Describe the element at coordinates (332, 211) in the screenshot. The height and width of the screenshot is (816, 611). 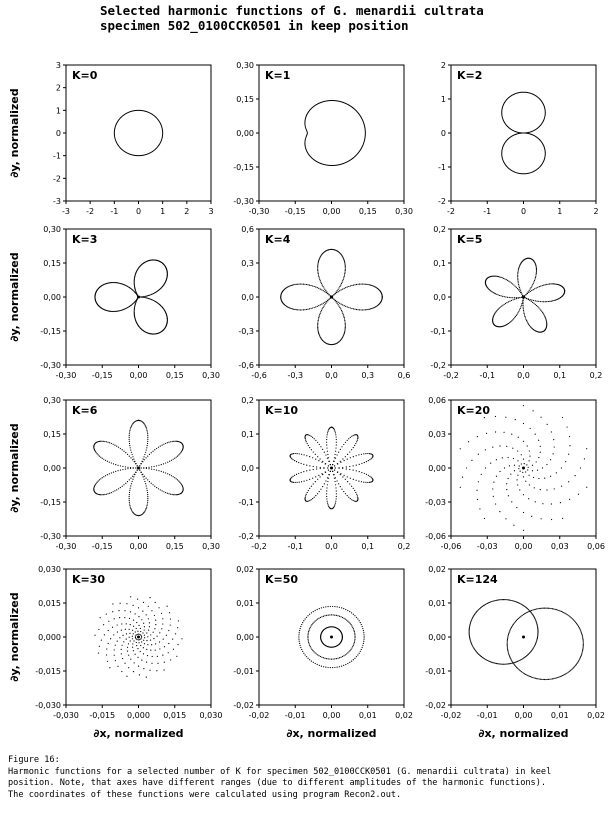
I see `x-tick-label: 0,00` at that location.